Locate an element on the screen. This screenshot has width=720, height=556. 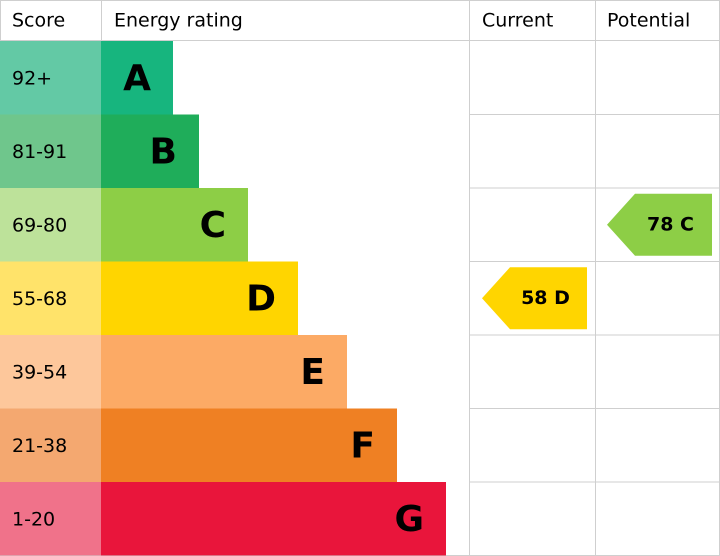
band-letter: E is located at coordinates (312, 372).